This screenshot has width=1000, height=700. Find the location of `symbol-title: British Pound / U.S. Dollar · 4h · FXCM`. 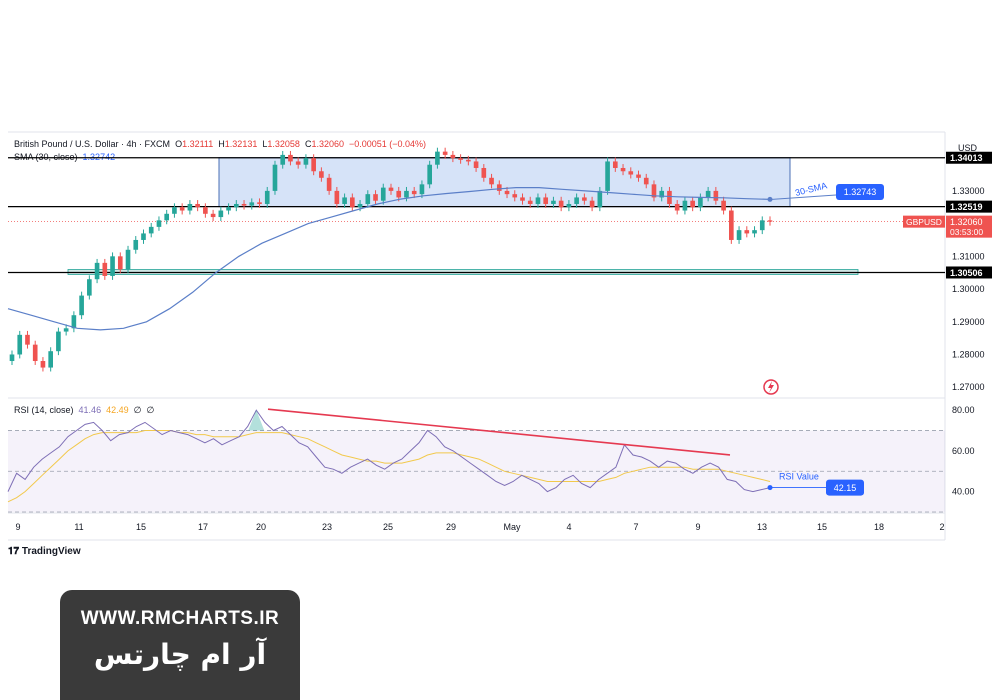

symbol-title: British Pound / U.S. Dollar · 4h · FXCM is located at coordinates (92, 144).